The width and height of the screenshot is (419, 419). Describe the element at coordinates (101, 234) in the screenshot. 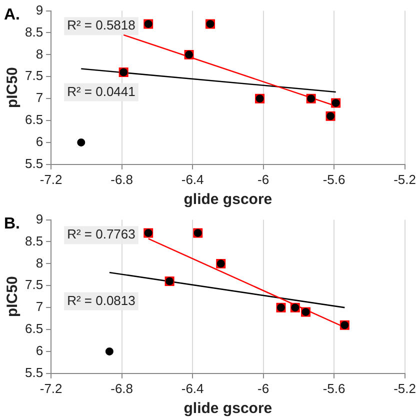

I see `annotation: R² = 0.7763` at that location.